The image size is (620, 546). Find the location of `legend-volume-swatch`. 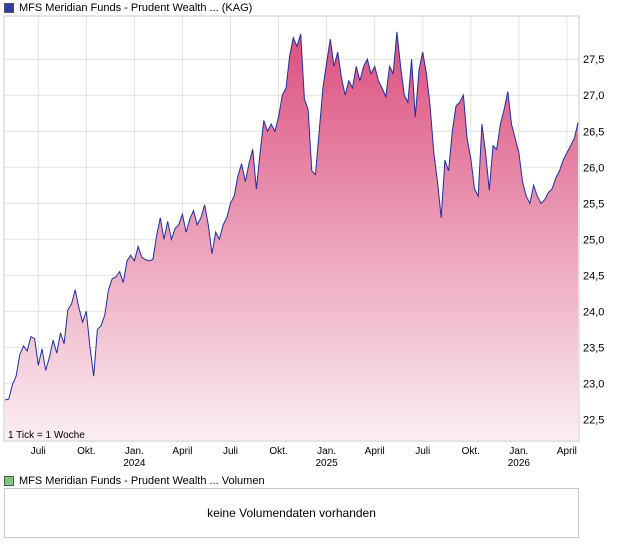

legend-volume-swatch is located at coordinates (9, 481).